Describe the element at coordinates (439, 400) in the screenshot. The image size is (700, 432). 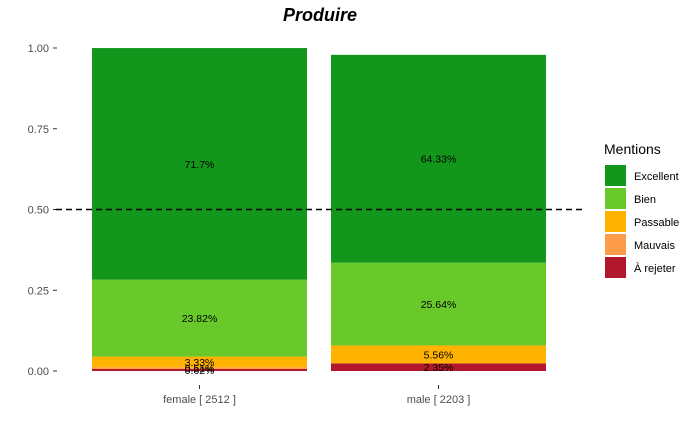
I see `x-tick-label: male [ 2203 ]` at that location.